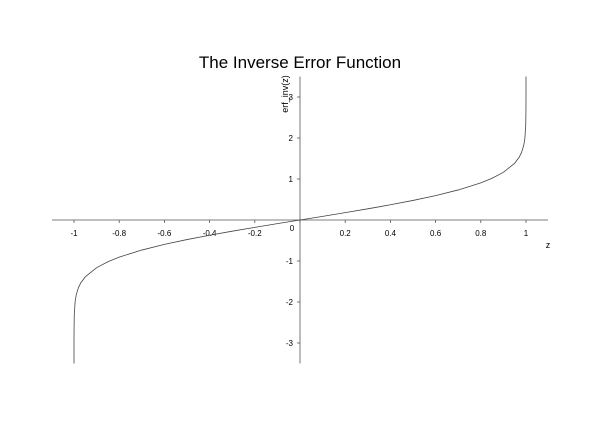  What do you see at coordinates (285, 94) in the screenshot?
I see `y-axis-label: erf_inv(z)` at bounding box center [285, 94].